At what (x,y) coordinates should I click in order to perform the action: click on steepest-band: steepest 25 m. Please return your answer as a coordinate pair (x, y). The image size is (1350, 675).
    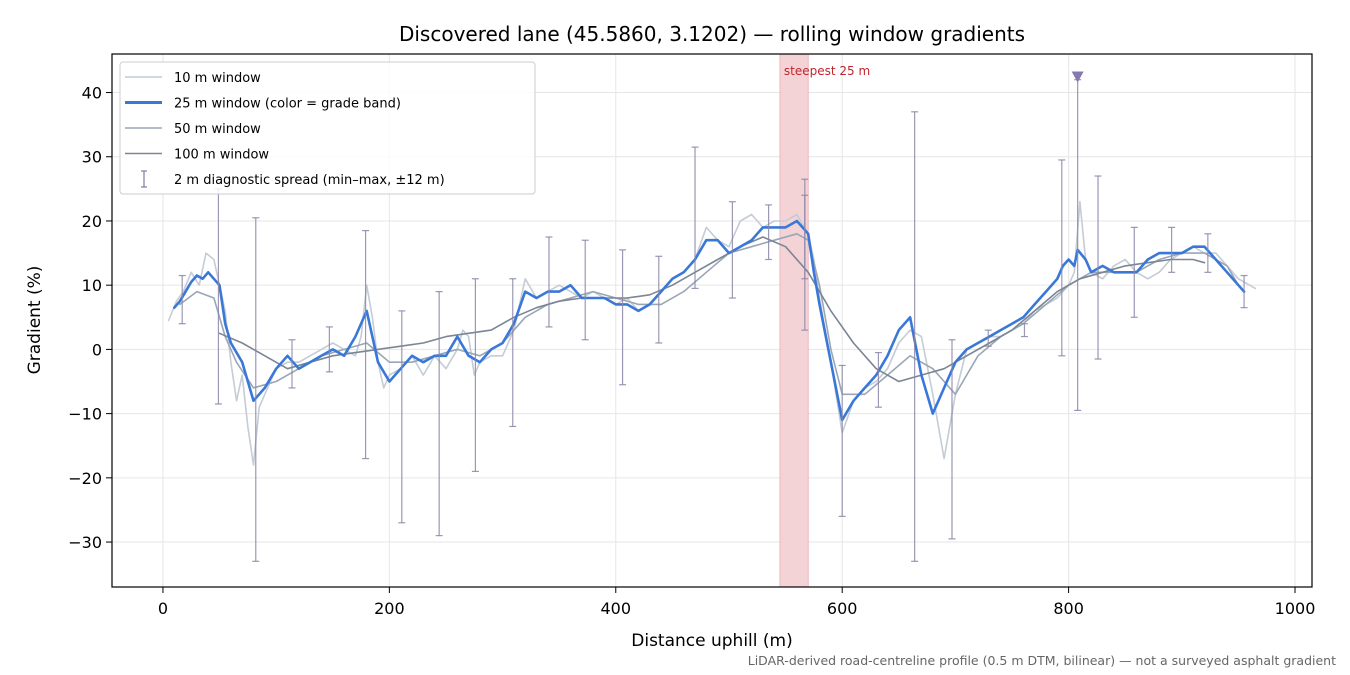
    Looking at the image, I should click on (824, 320).